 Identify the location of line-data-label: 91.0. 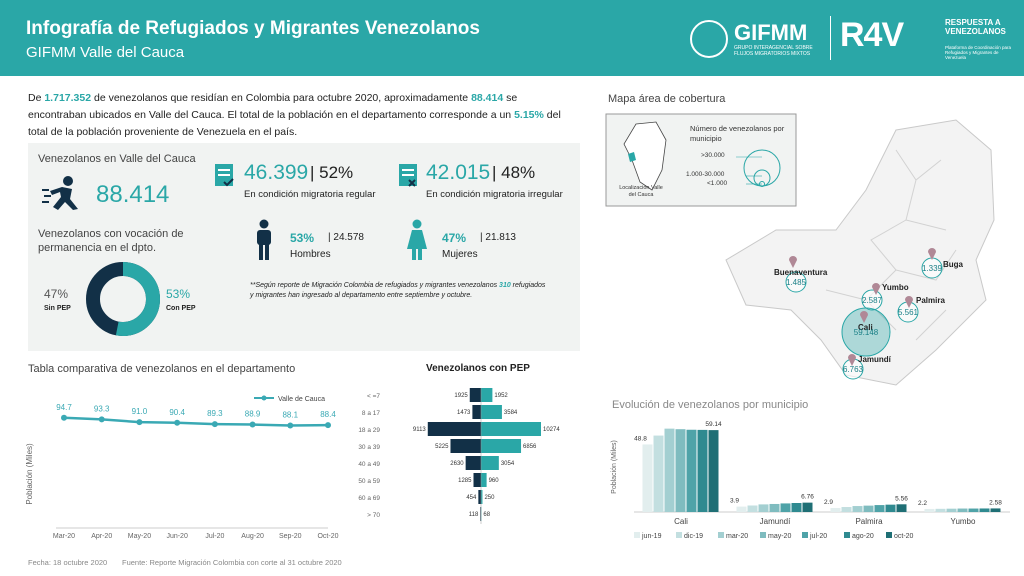
(140, 411).